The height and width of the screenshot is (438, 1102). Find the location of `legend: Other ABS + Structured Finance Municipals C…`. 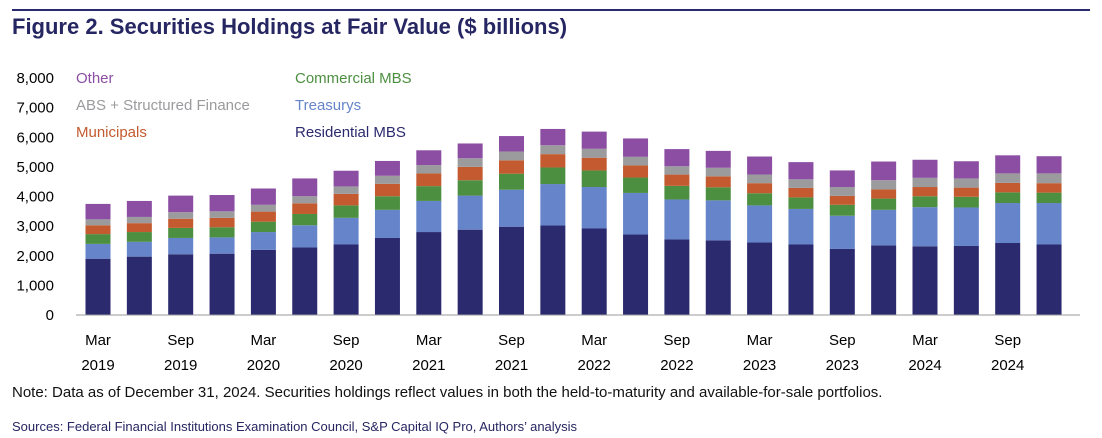

legend: Other ABS + Structured Finance Municipals C… is located at coordinates (244, 105).